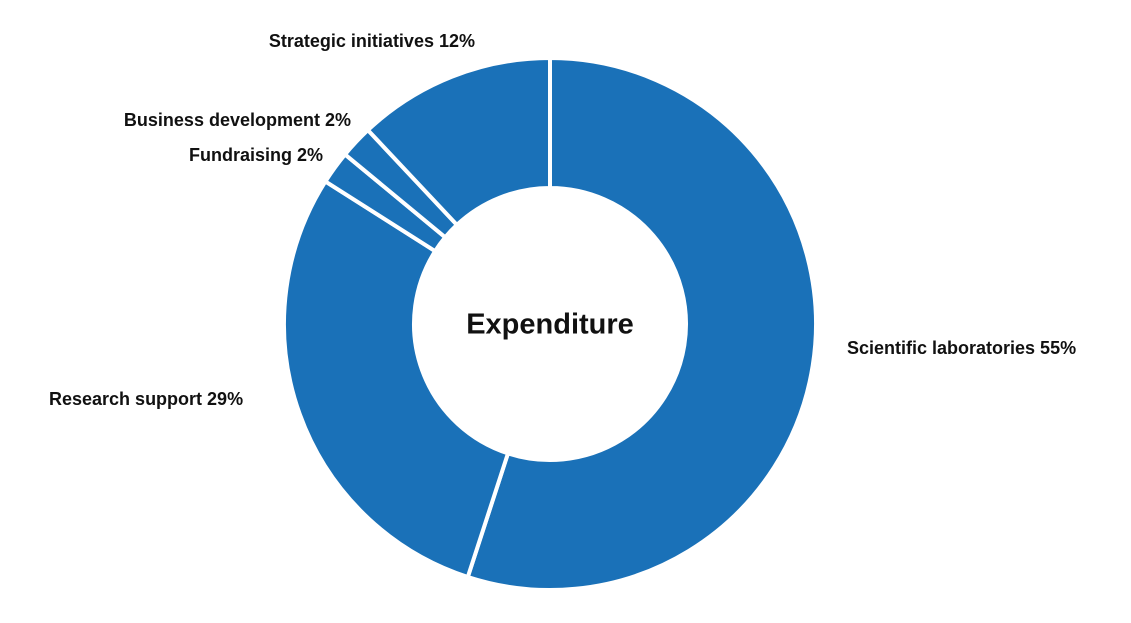 This screenshot has height=623, width=1131. What do you see at coordinates (396, 379) in the screenshot?
I see `slice-research-support` at bounding box center [396, 379].